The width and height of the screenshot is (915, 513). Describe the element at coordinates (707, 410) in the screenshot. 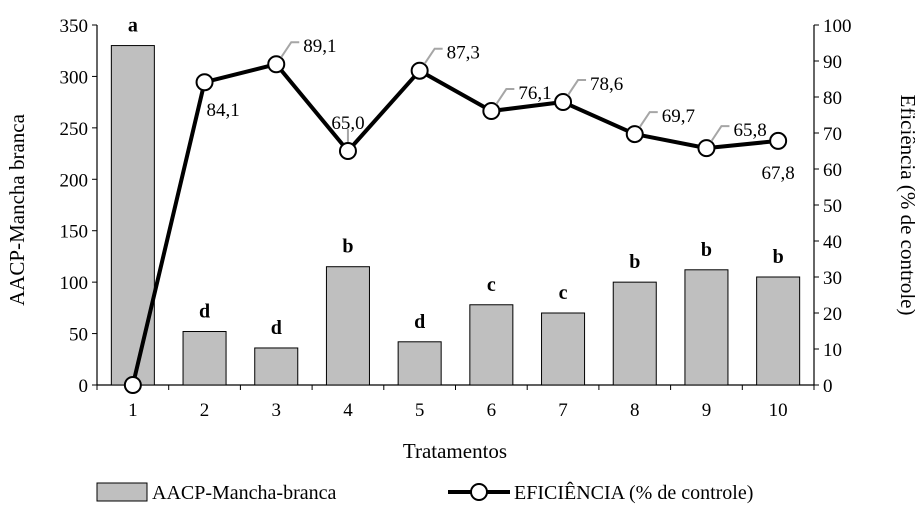

I see `x-tick-label: 9` at that location.